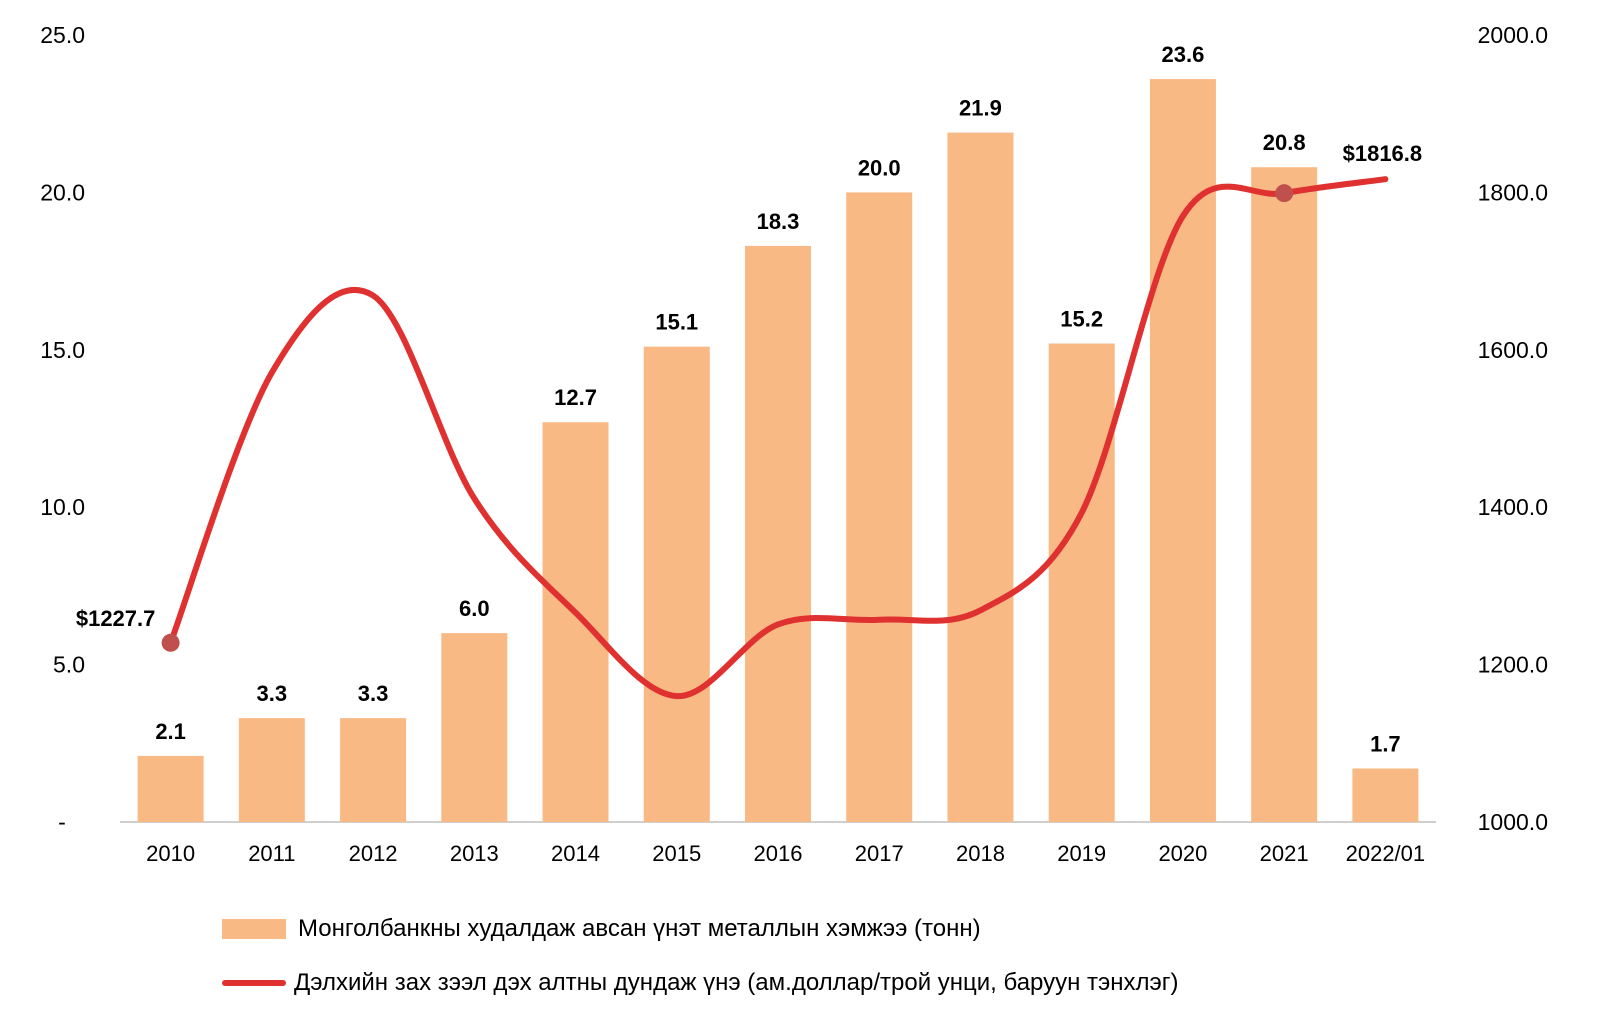 This screenshot has width=1600, height=1025. I want to click on y-left-tick-label: 20.0, so click(62, 192).